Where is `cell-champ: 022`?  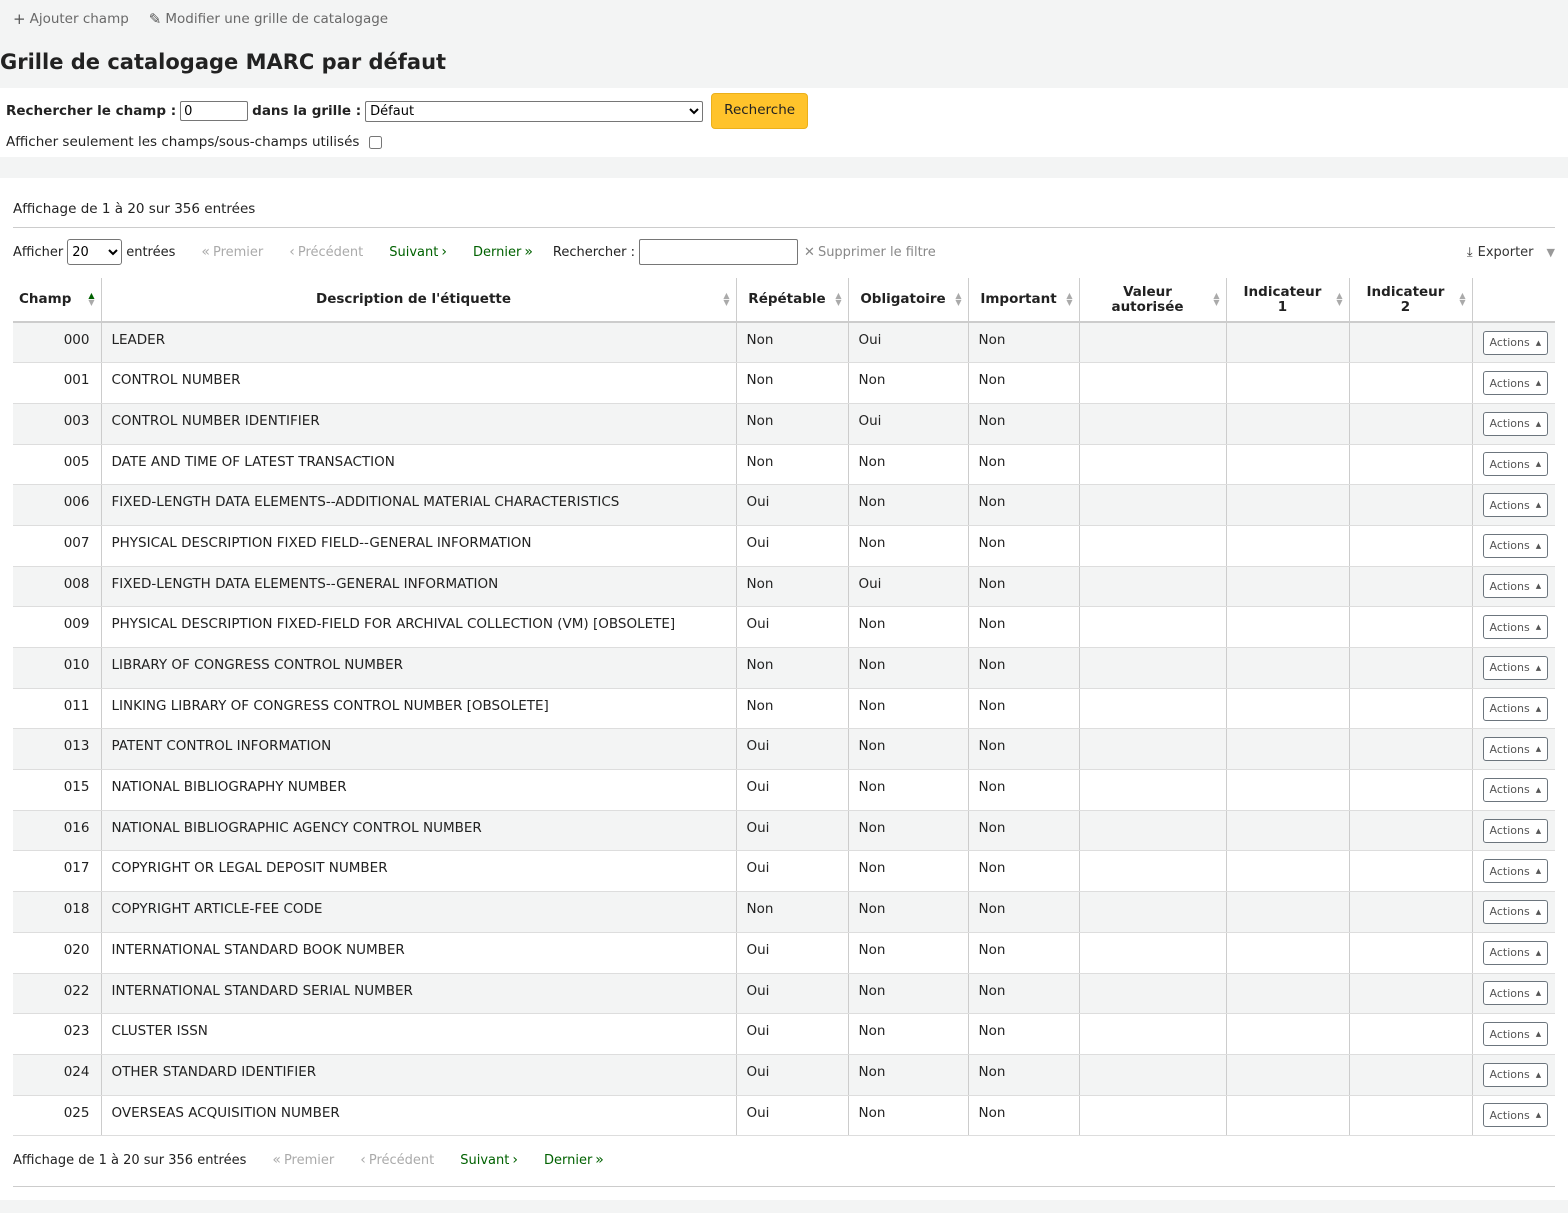
cell-champ: 022 is located at coordinates (57, 994).